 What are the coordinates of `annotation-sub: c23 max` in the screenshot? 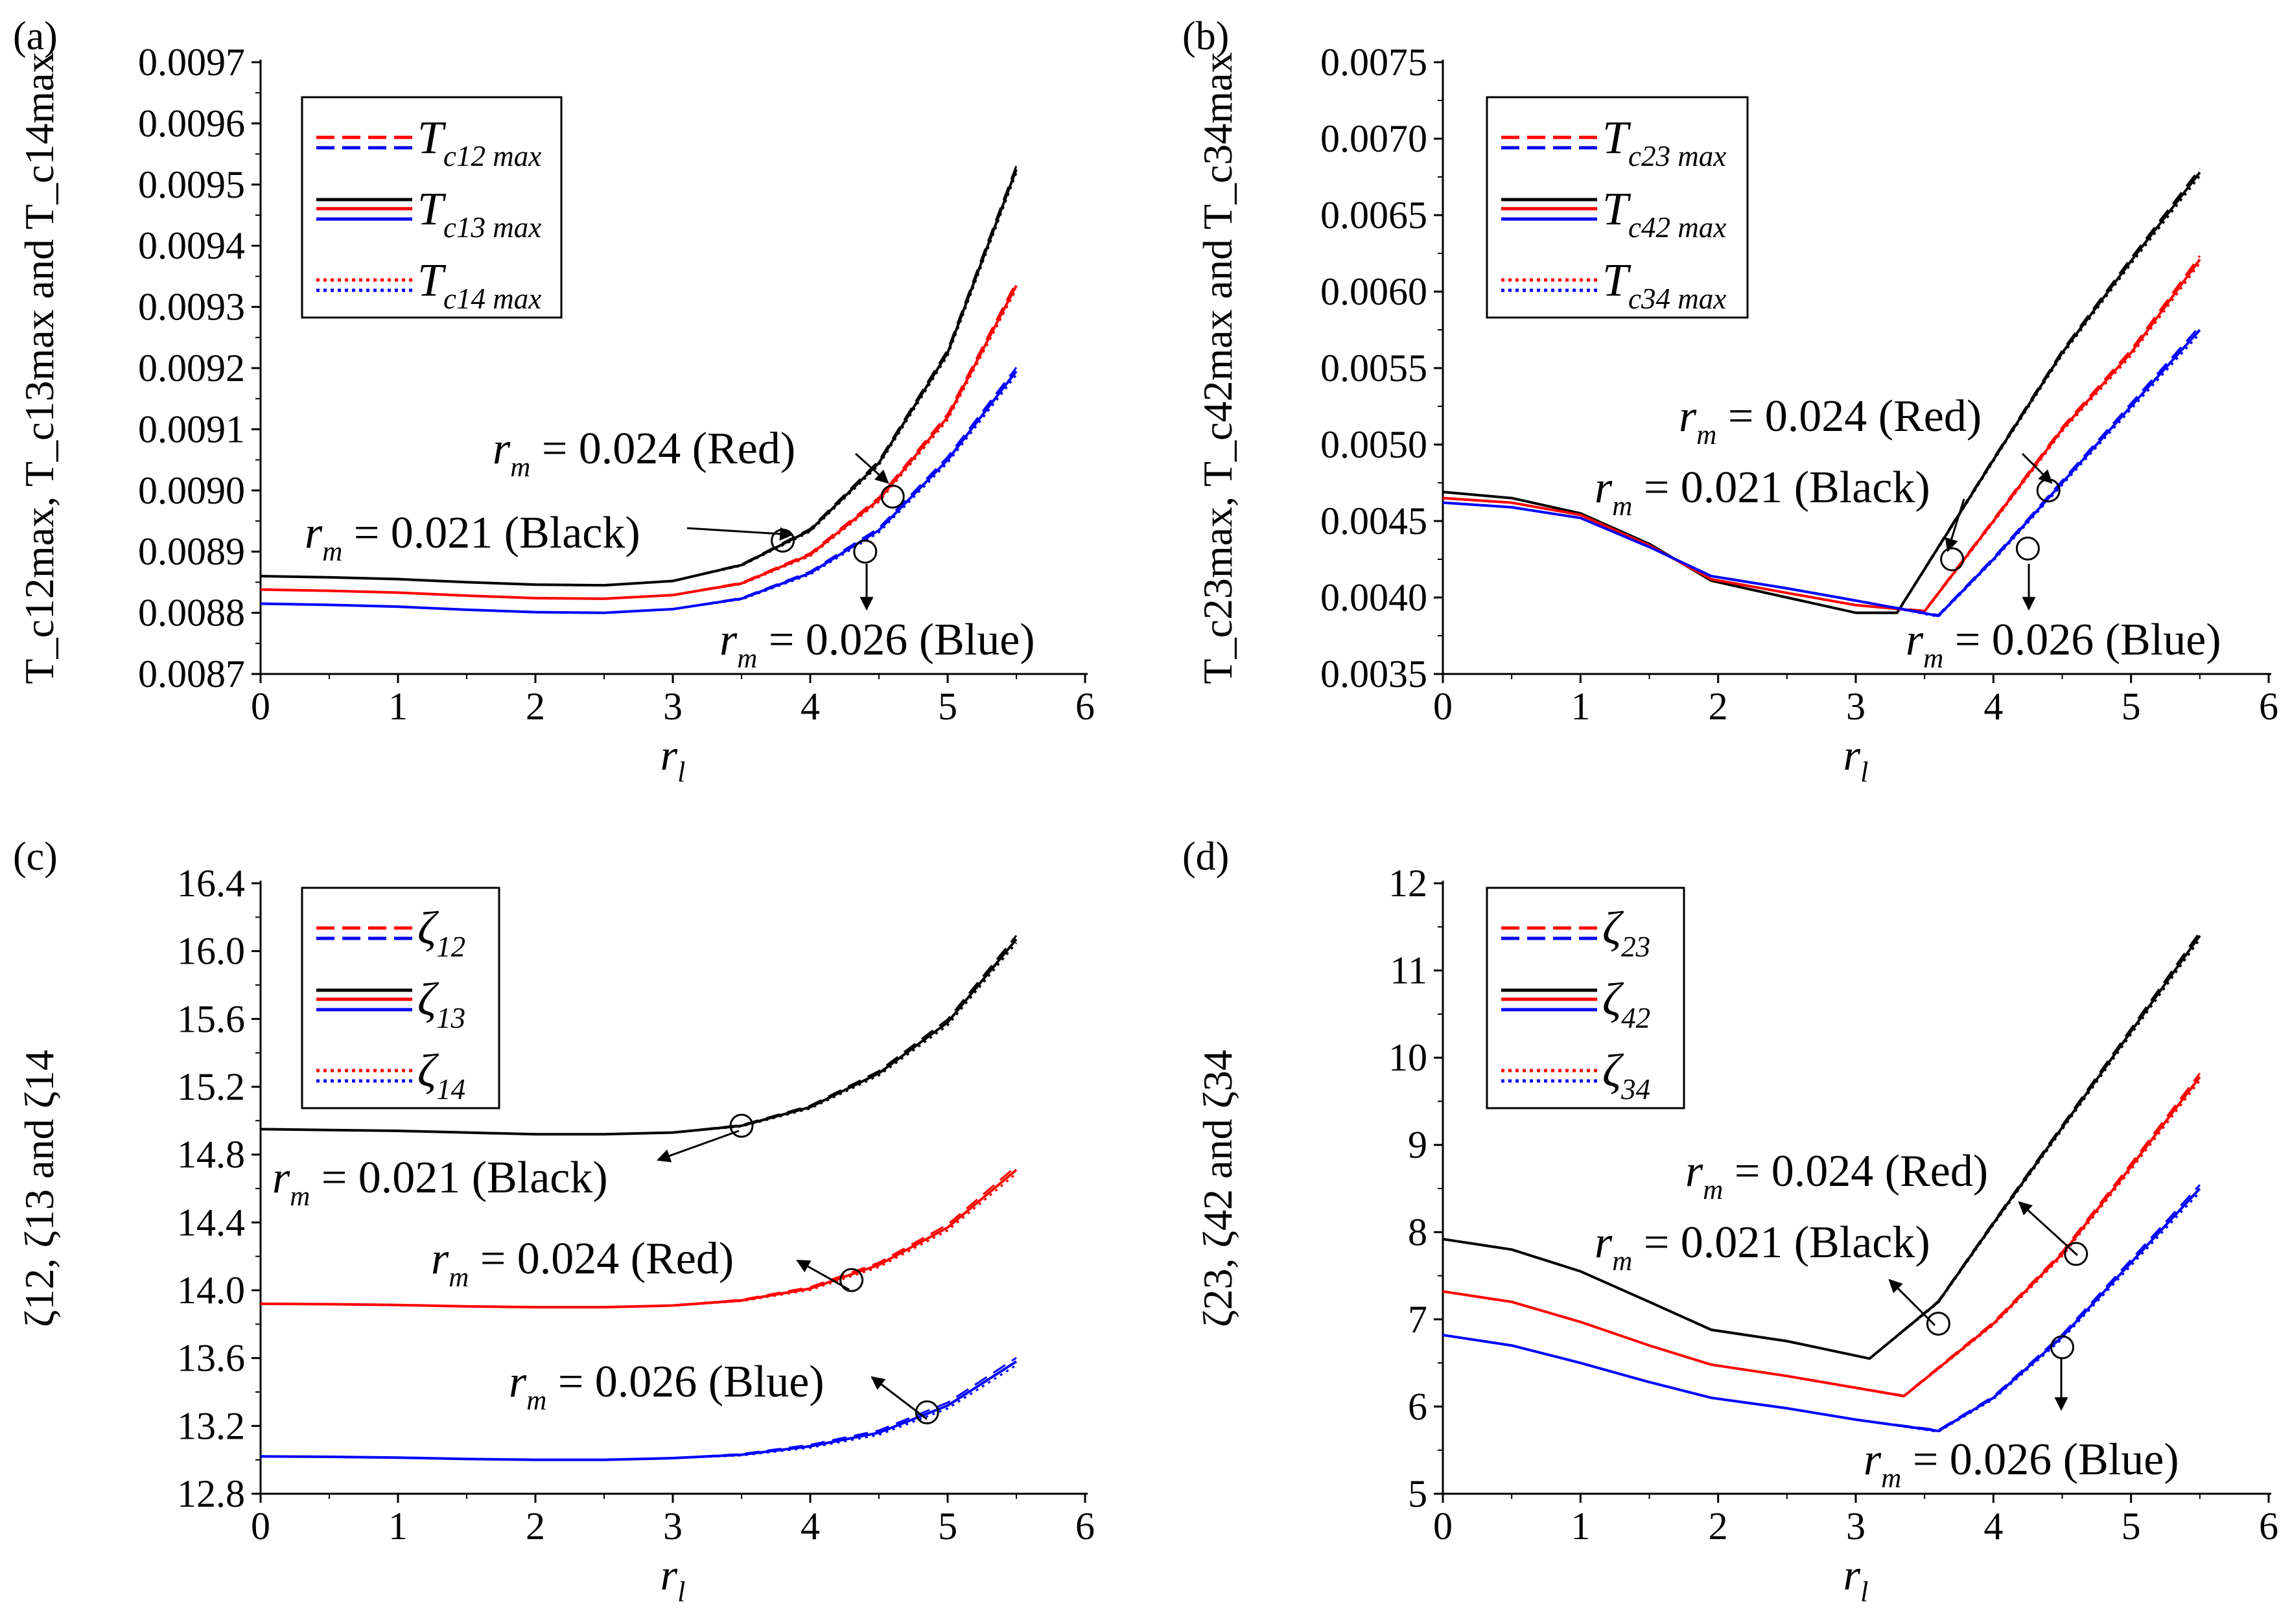 It's located at (1677, 156).